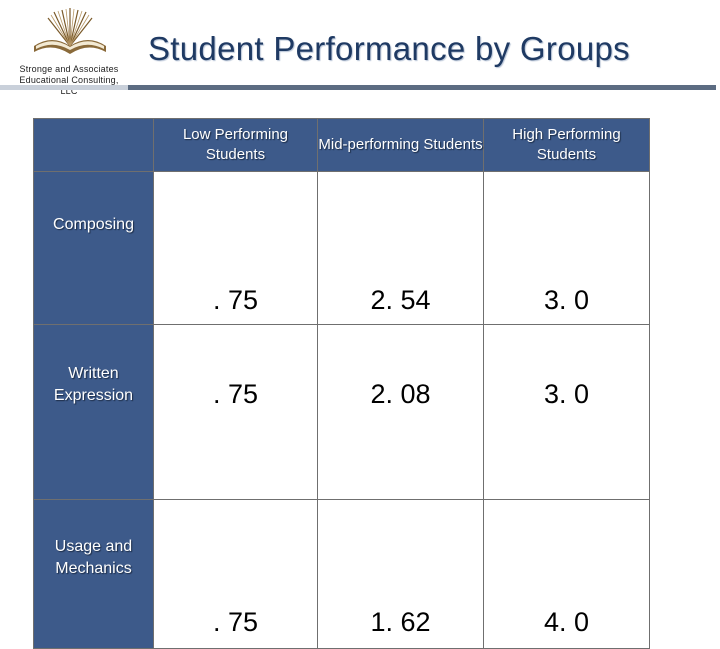  I want to click on page-title: Student Performance by Groups, so click(389, 48).